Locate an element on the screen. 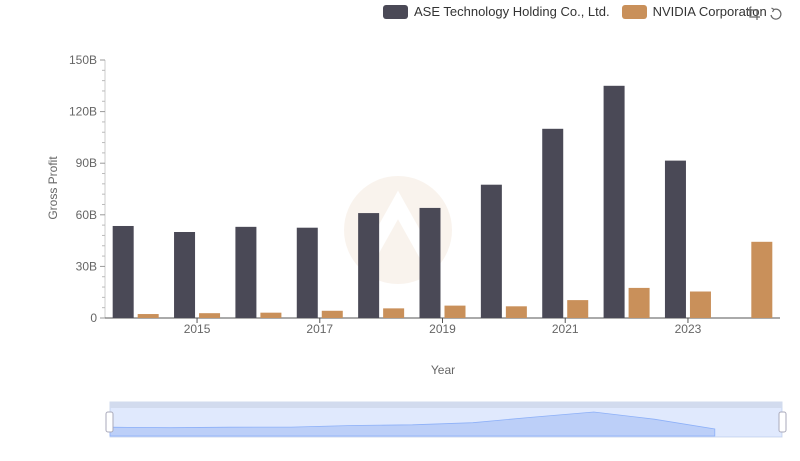  legend-label-ase: ASE Technology Holding Co., Ltd. is located at coordinates (512, 11).